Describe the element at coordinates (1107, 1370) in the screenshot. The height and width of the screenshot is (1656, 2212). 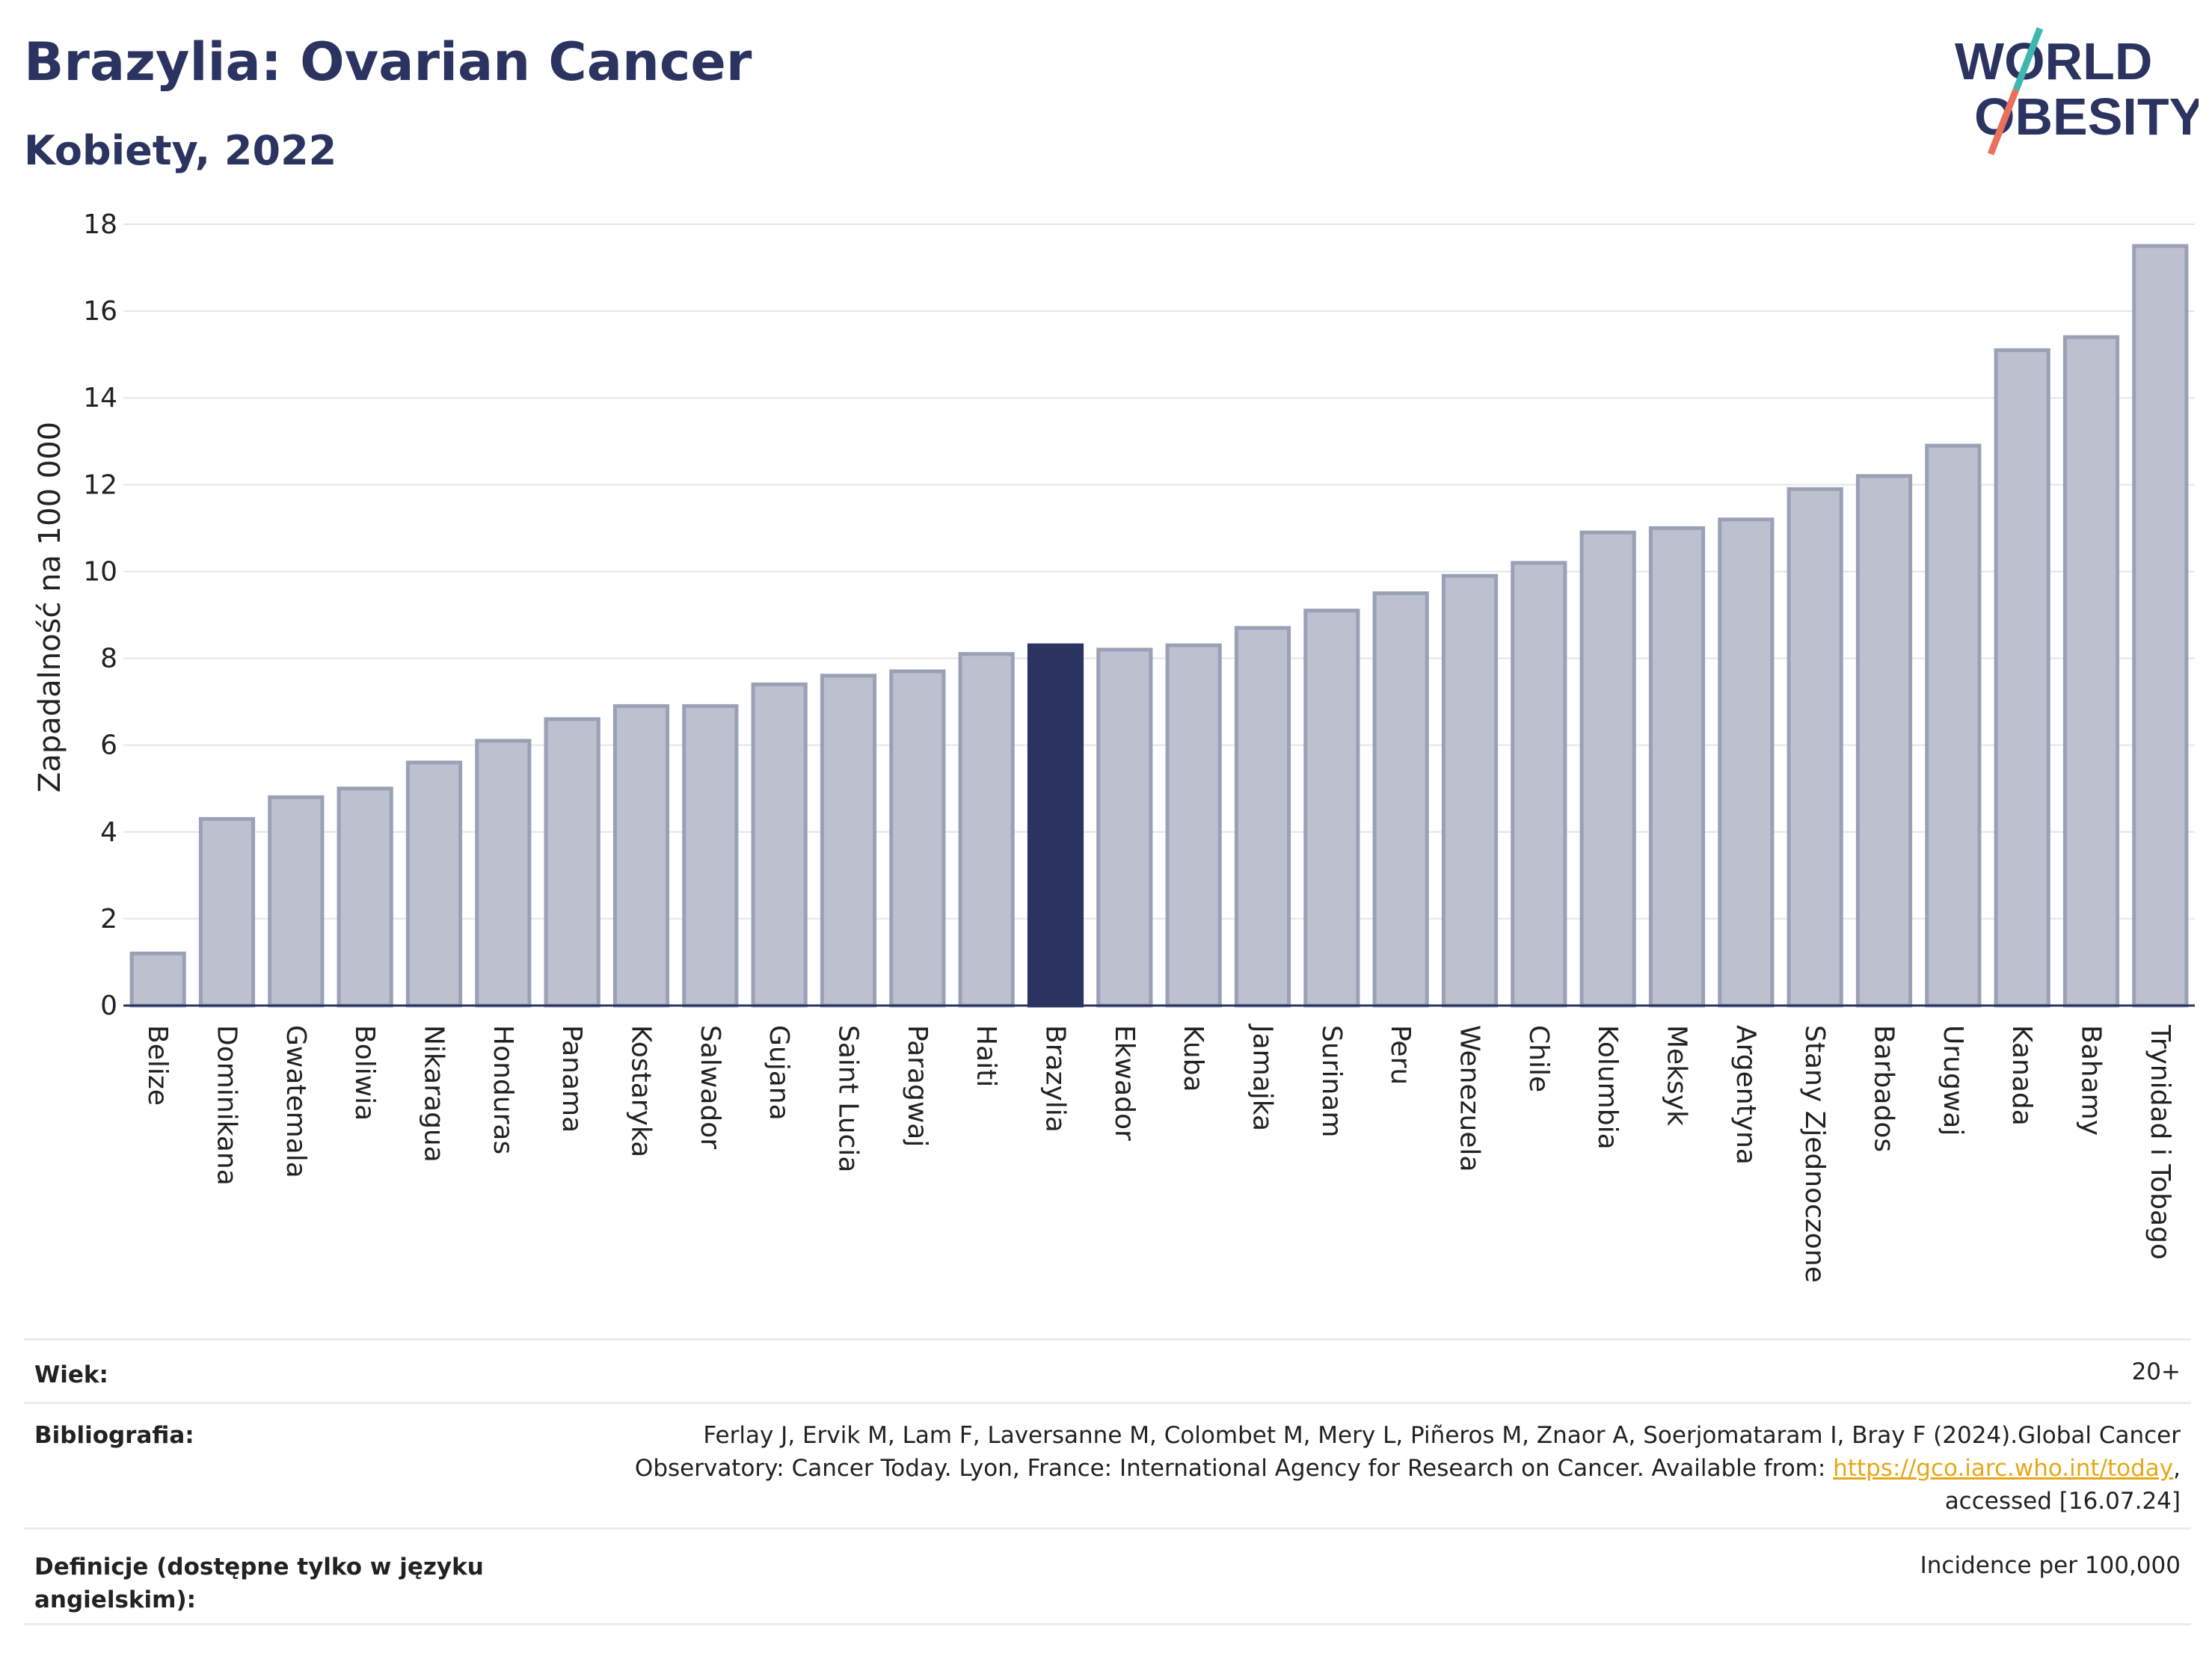
I see `info-row-age: Wiek: 20+` at that location.